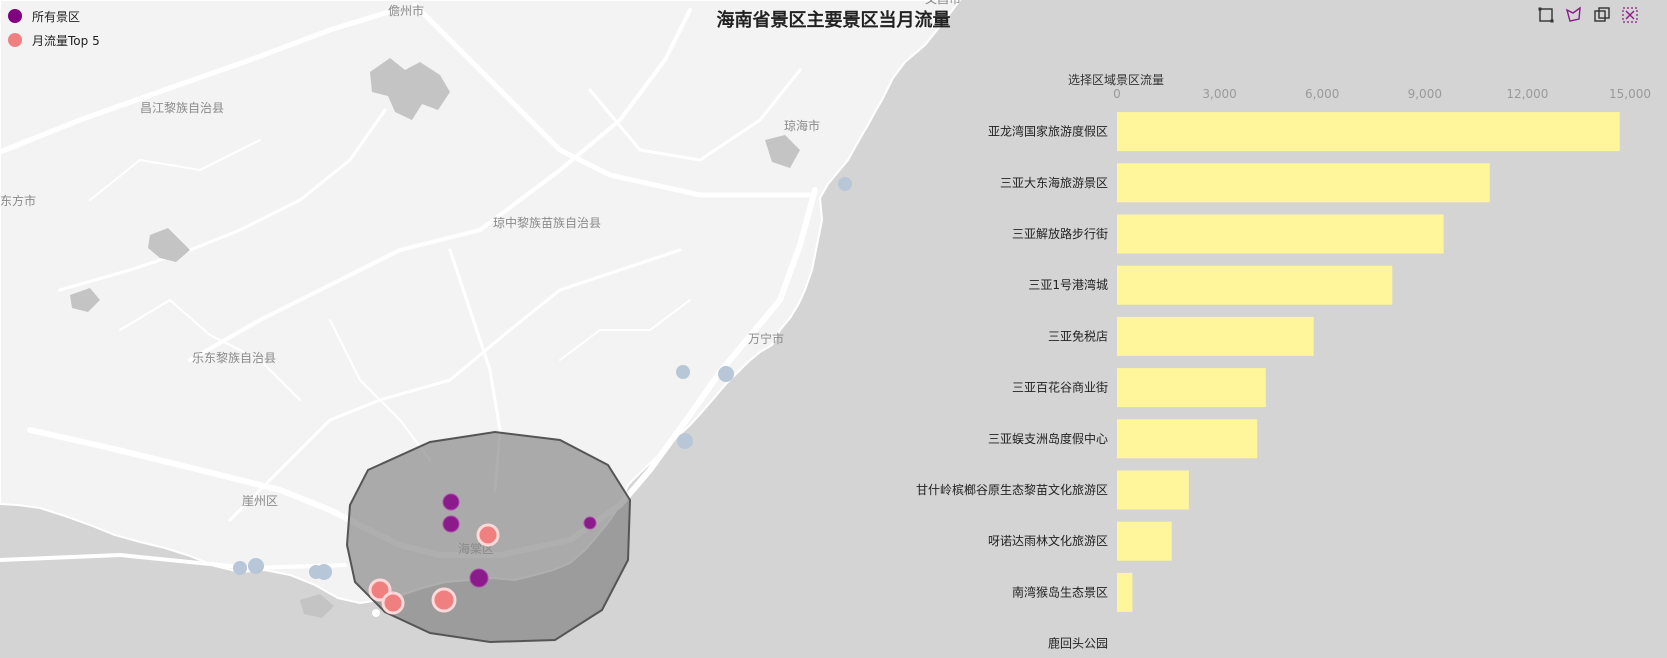 This screenshot has width=1667, height=658. Describe the element at coordinates (1546, 15) in the screenshot. I see `rect-select-icon` at that location.